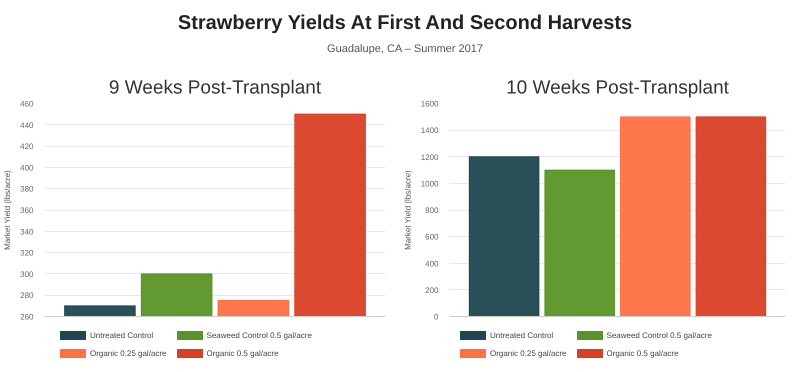  Describe the element at coordinates (437, 317) in the screenshot. I see `y-tick-label: 0` at that location.